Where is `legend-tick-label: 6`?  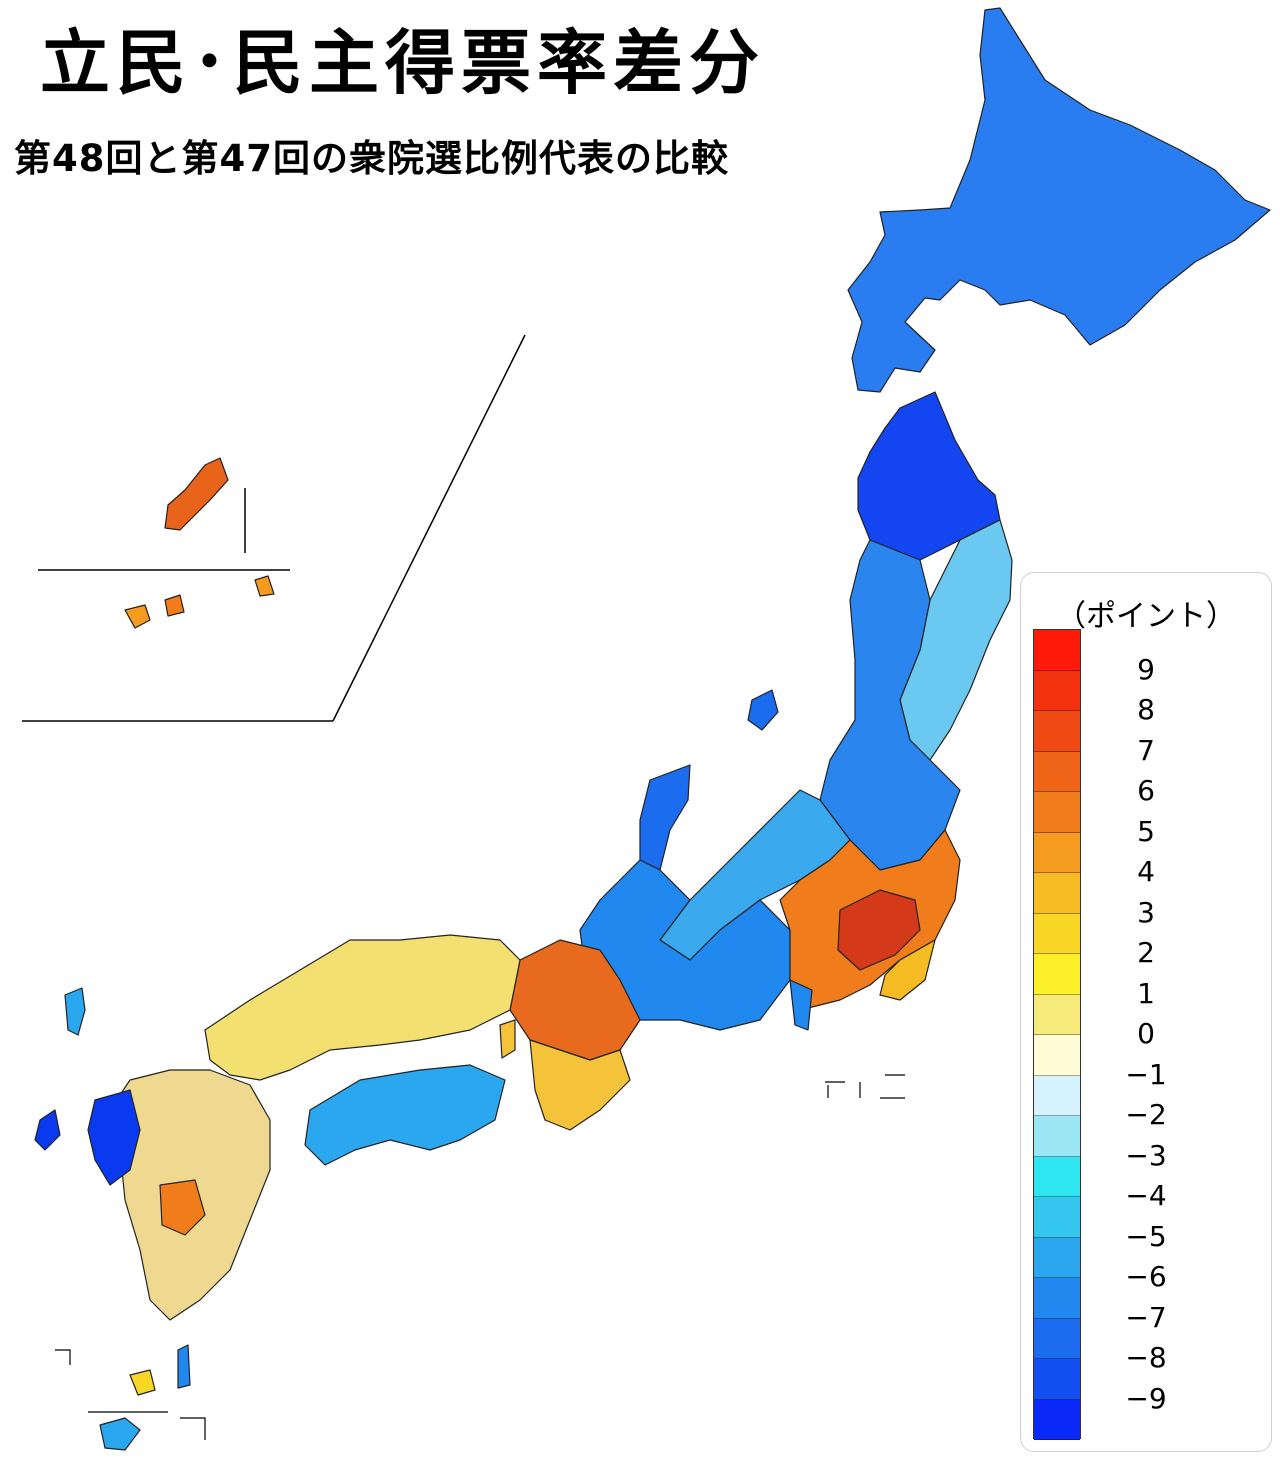 legend-tick-label: 6 is located at coordinates (1146, 790).